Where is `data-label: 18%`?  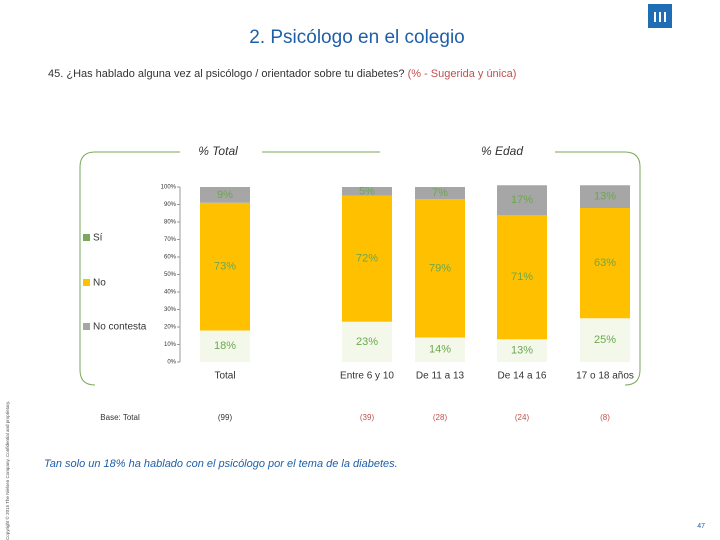 data-label: 18% is located at coordinates (225, 346).